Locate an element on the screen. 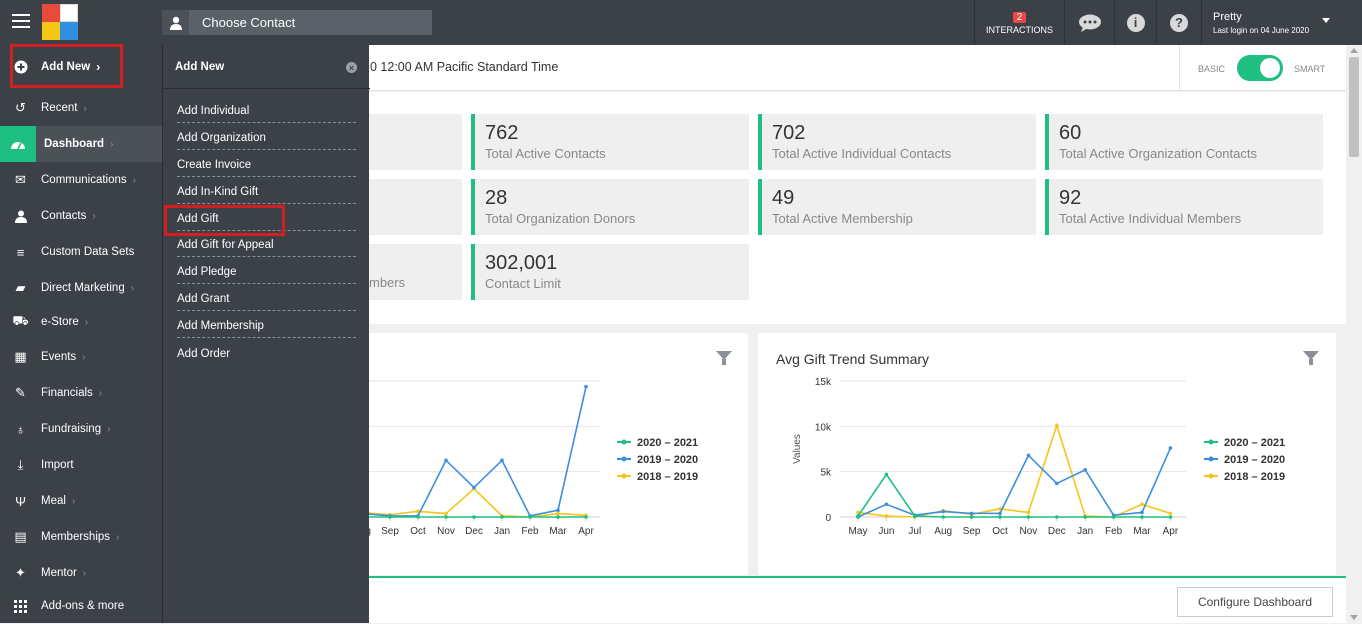  sidebar-item-custom-data-sets: ≡ Custom Data Sets is located at coordinates (81, 252).